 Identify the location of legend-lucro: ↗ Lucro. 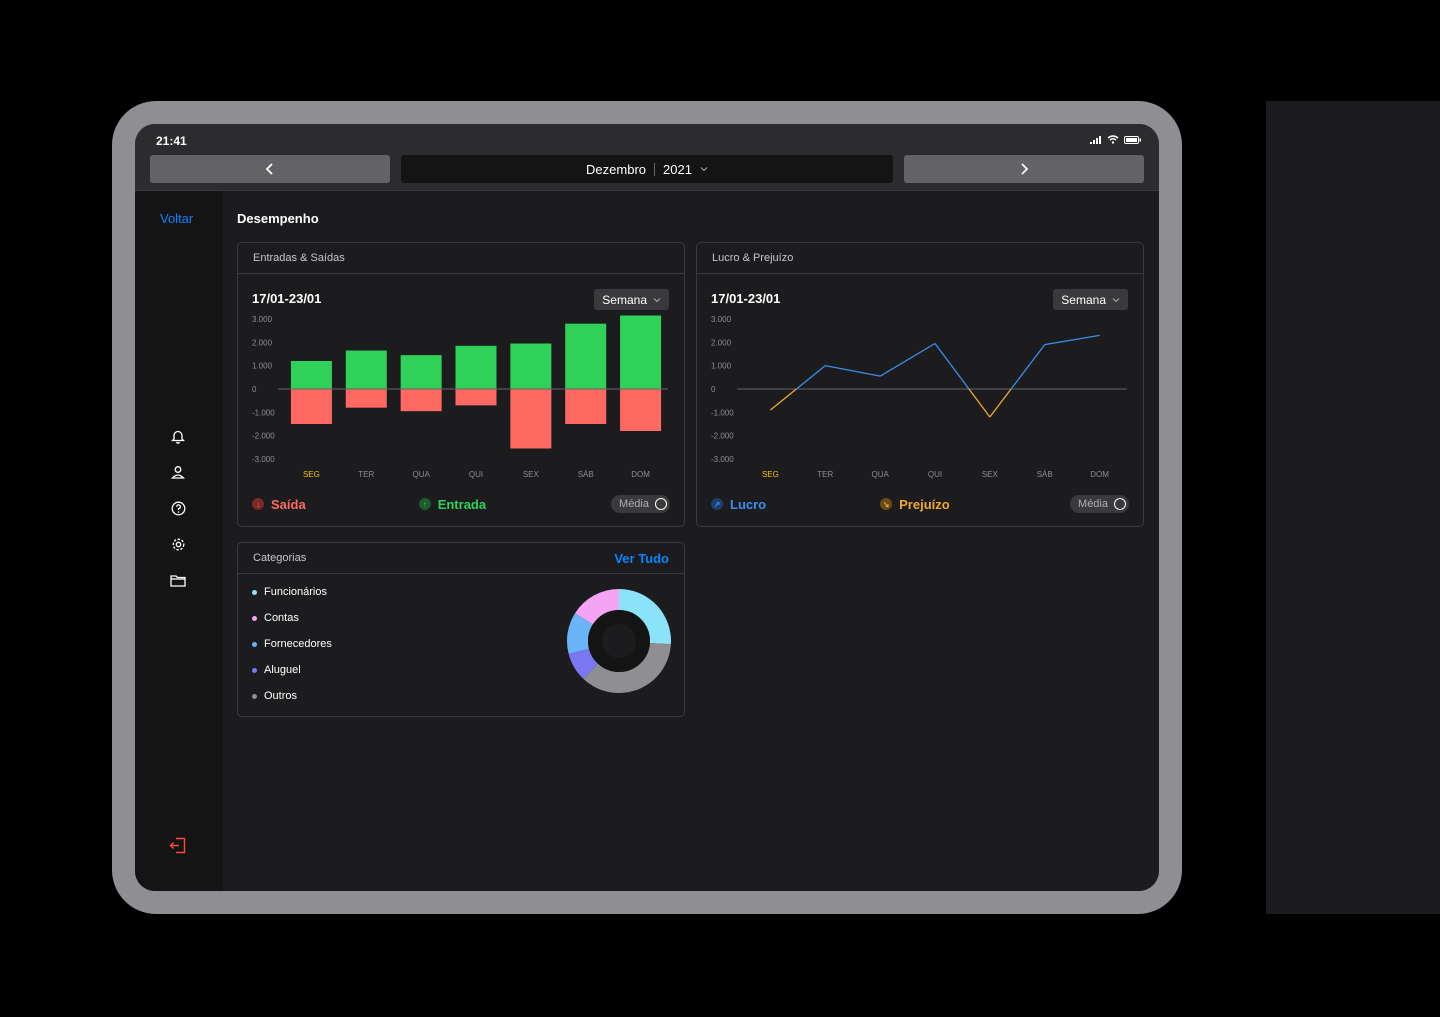
(738, 504).